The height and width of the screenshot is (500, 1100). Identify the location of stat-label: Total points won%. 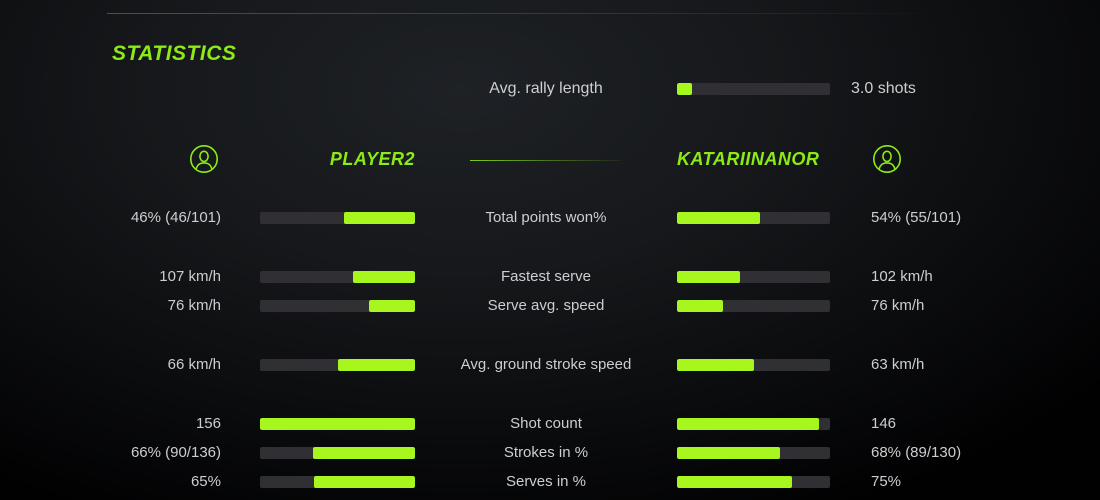
(546, 217).